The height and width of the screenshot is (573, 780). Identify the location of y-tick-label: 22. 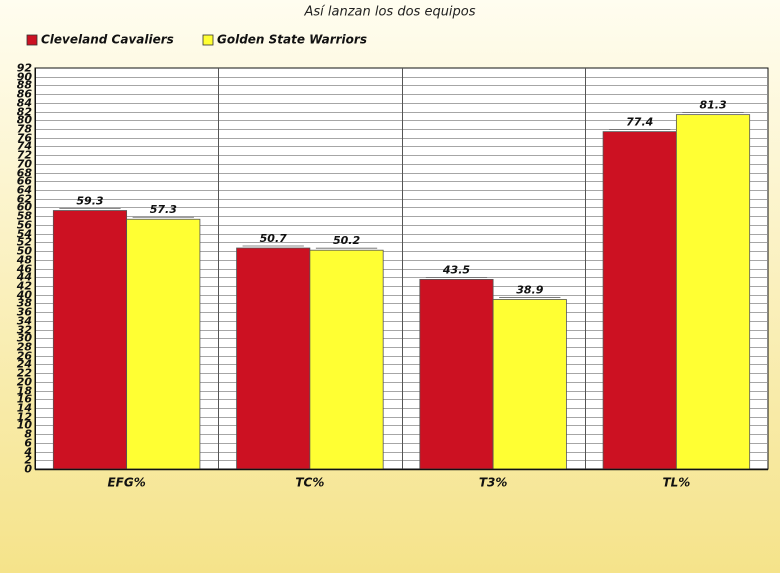
(25, 373).